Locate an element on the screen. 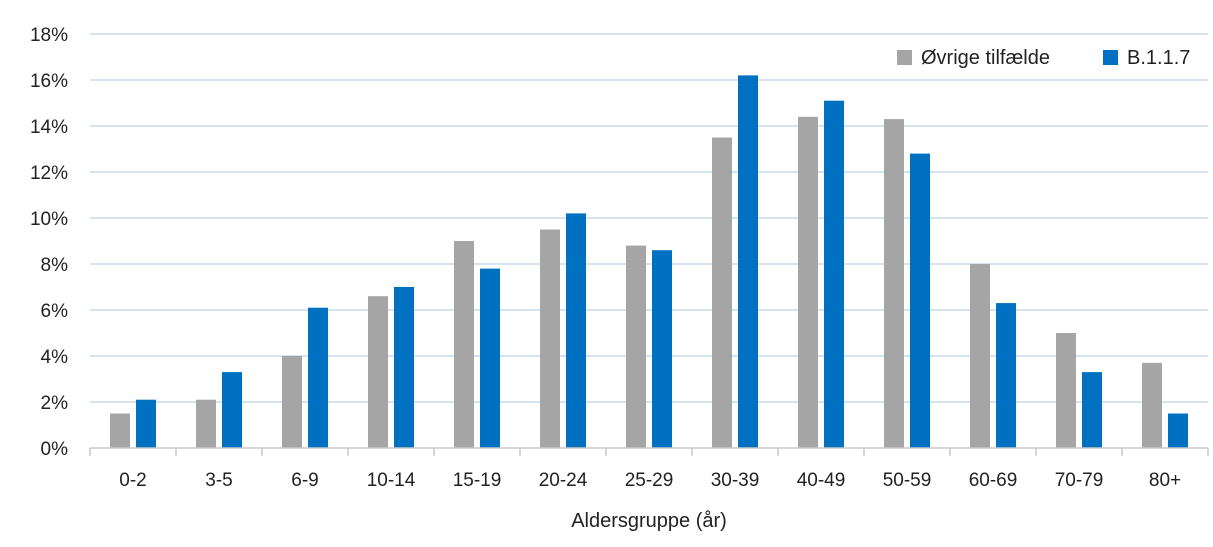 The height and width of the screenshot is (547, 1213). legend: Øvrige tilfælde B.1.1.7 is located at coordinates (1043, 58).